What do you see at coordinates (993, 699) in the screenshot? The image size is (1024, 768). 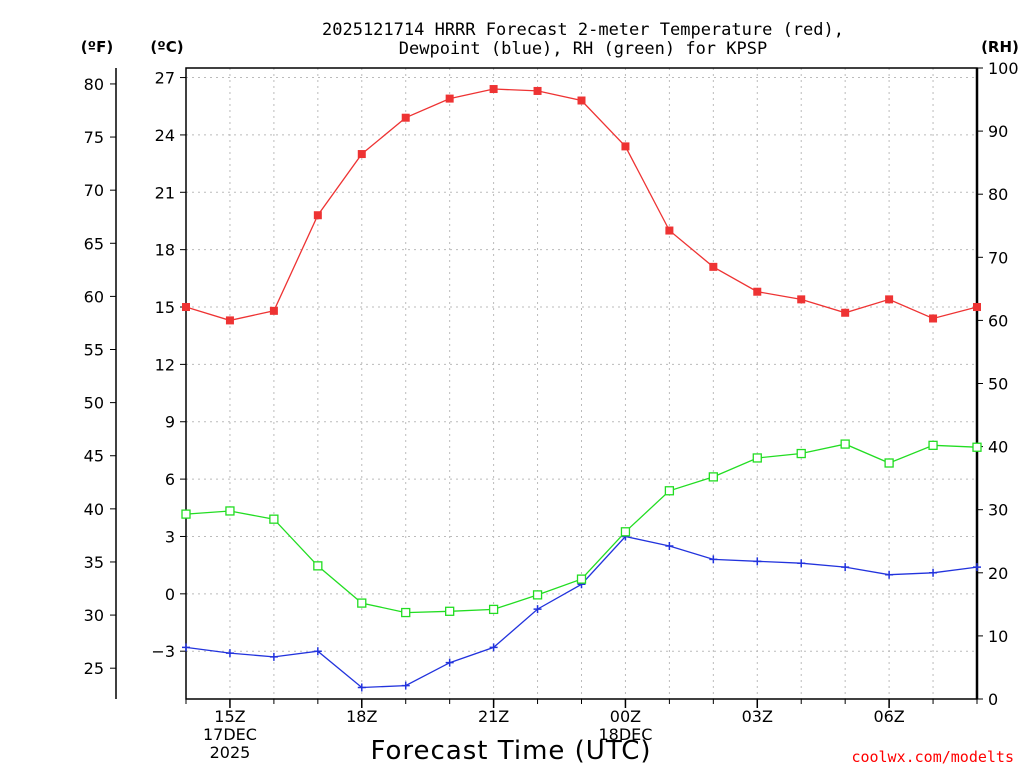 I see `rh-tick-label: 0` at bounding box center [993, 699].